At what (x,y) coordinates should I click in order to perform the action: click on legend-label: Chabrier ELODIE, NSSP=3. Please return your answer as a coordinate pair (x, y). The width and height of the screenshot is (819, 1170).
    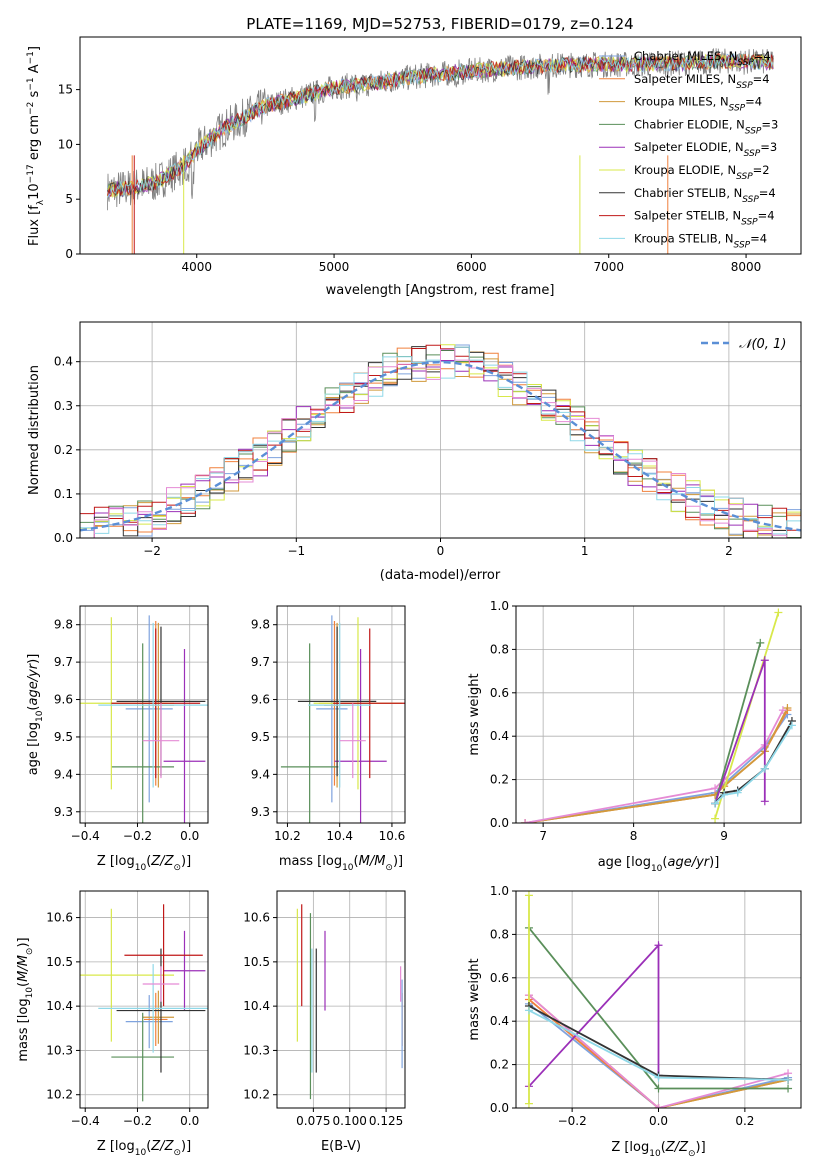
    Looking at the image, I should click on (706, 126).